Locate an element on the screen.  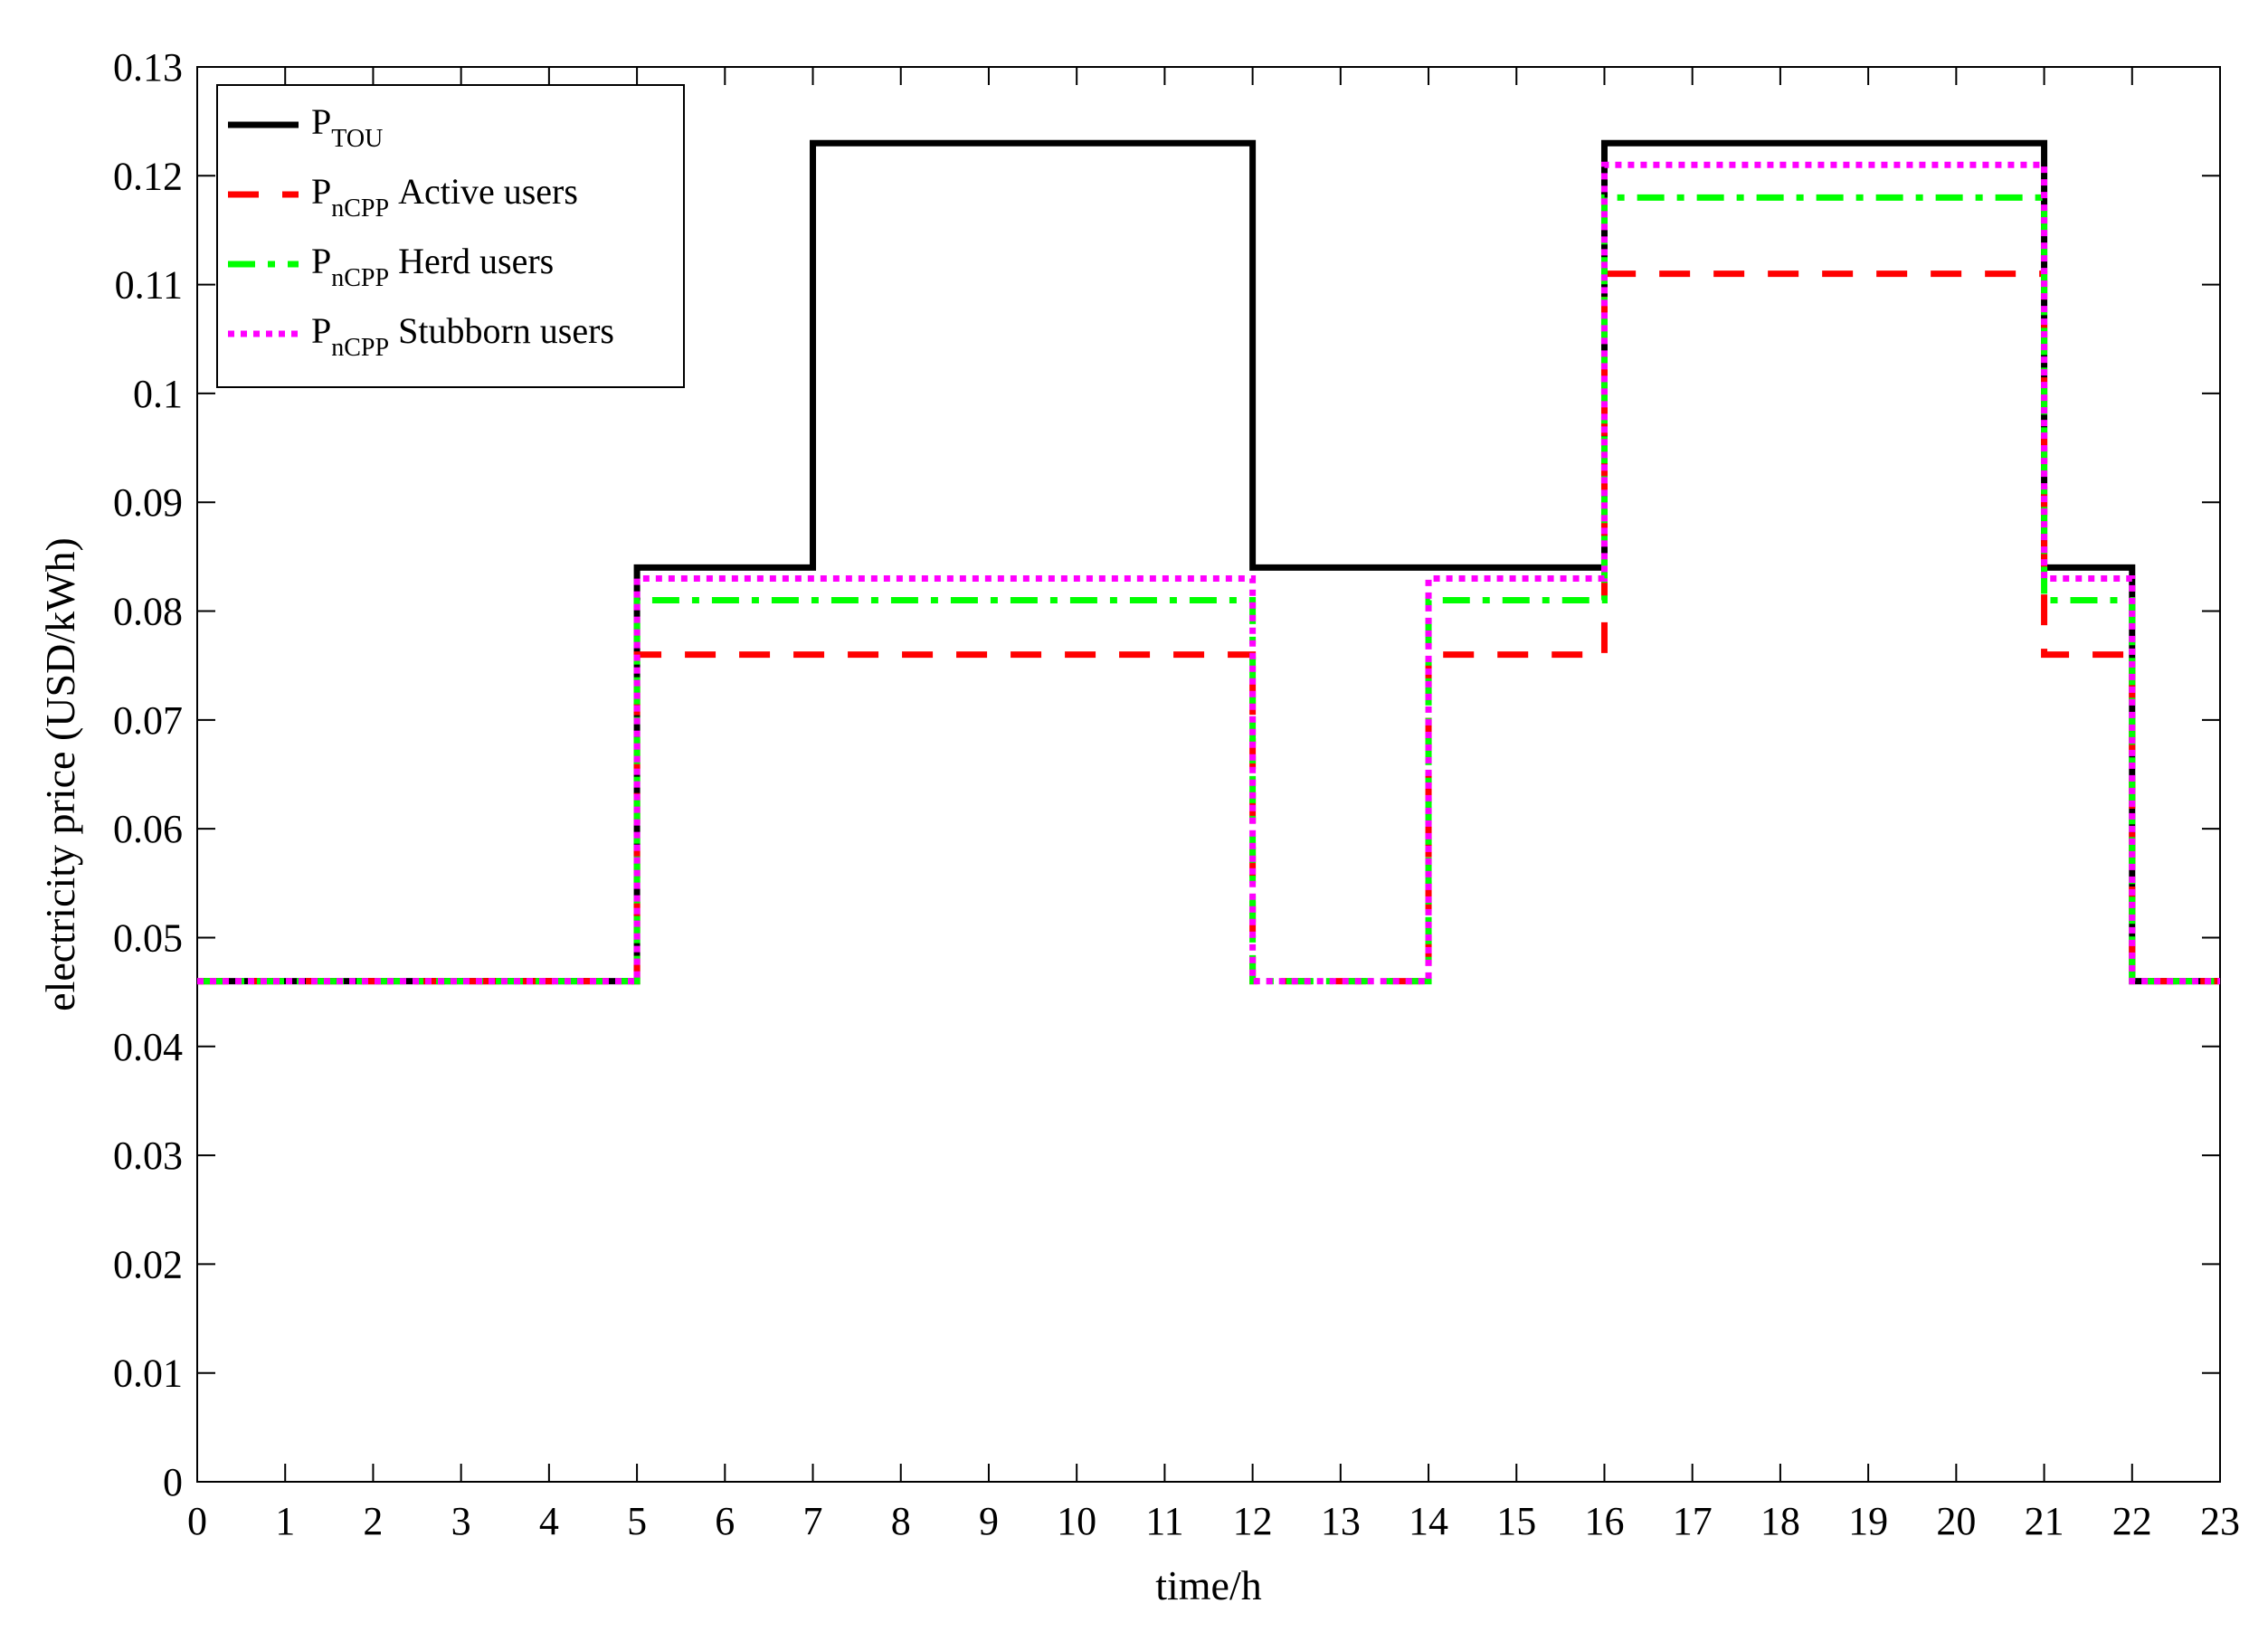
x-tick-label: 17 is located at coordinates (1693, 1521).